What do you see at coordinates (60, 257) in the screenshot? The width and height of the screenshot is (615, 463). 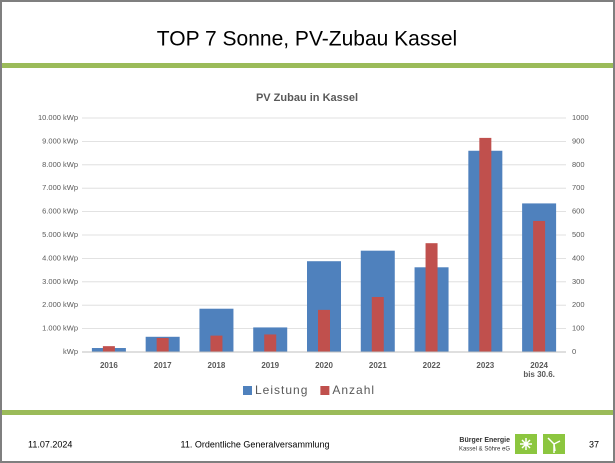 I see `y-tick-label: 4.000 kWp` at bounding box center [60, 257].